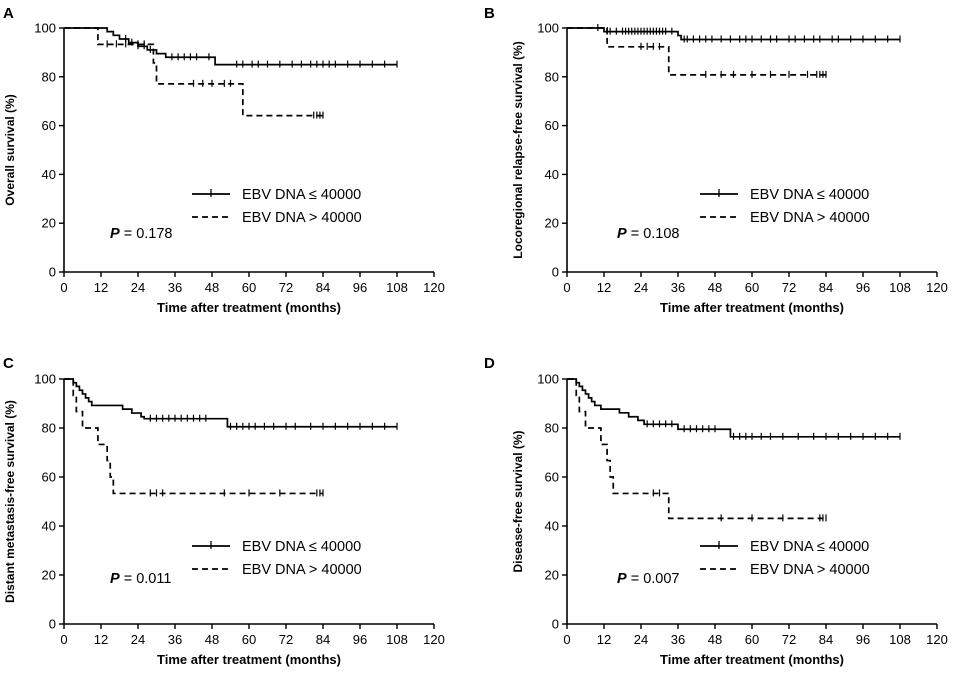  Describe the element at coordinates (518, 501) in the screenshot. I see `y-axis-label: Disease-free survival (%)` at that location.